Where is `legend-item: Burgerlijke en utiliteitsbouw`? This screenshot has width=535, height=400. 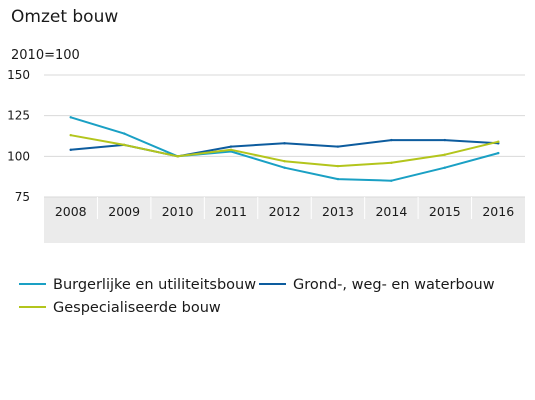
legend-item: Burgerlijke en utiliteitsbouw is located at coordinates (137, 285).